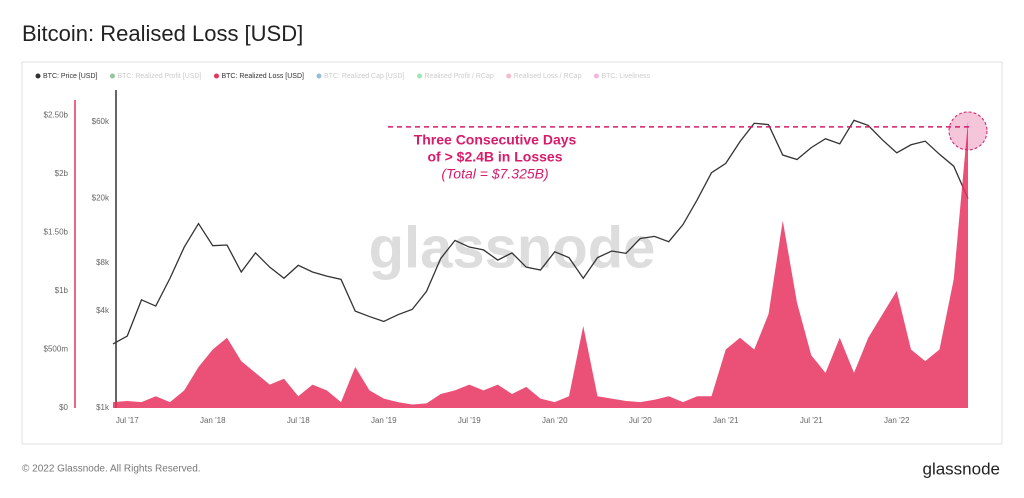  Describe the element at coordinates (494, 174) in the screenshot. I see `annotation-text: (Total = $7.325B)` at that location.